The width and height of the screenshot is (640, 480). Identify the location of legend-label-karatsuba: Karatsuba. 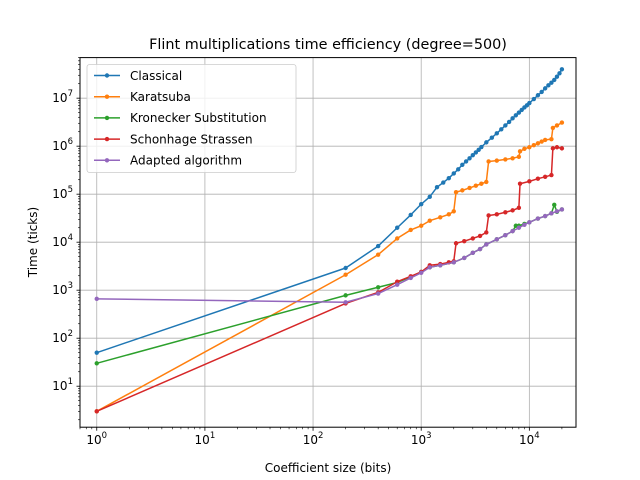
(160, 97).